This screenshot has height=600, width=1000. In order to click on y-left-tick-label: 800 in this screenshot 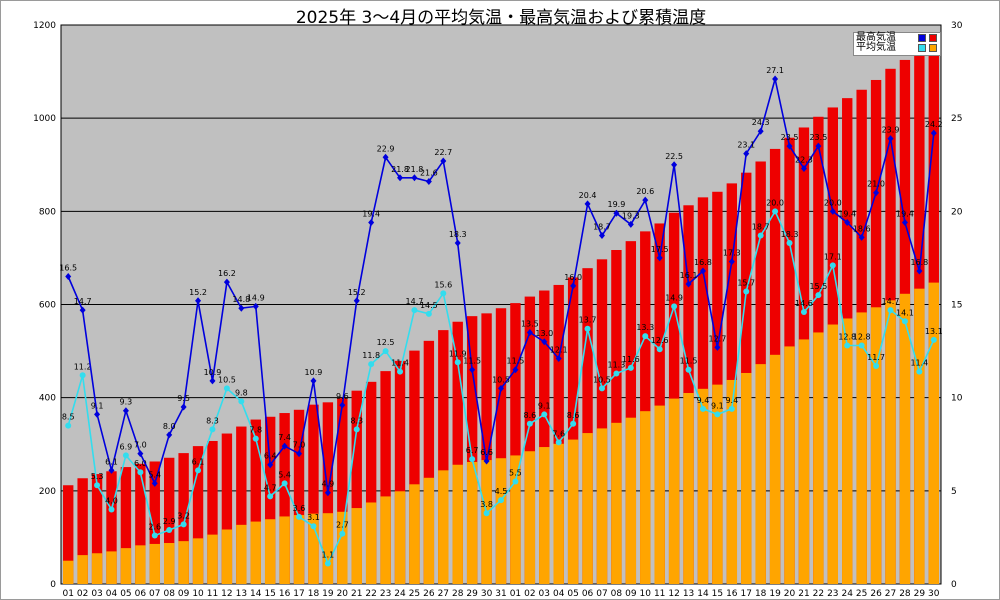, I will do `click(47, 212)`.